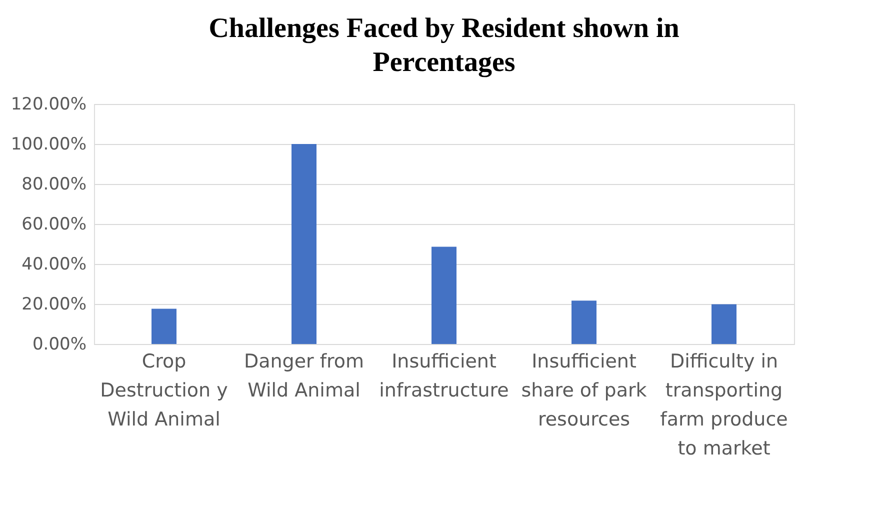 The width and height of the screenshot is (878, 525). What do you see at coordinates (54, 224) in the screenshot?
I see `y-tick-label: 60.00%` at bounding box center [54, 224].